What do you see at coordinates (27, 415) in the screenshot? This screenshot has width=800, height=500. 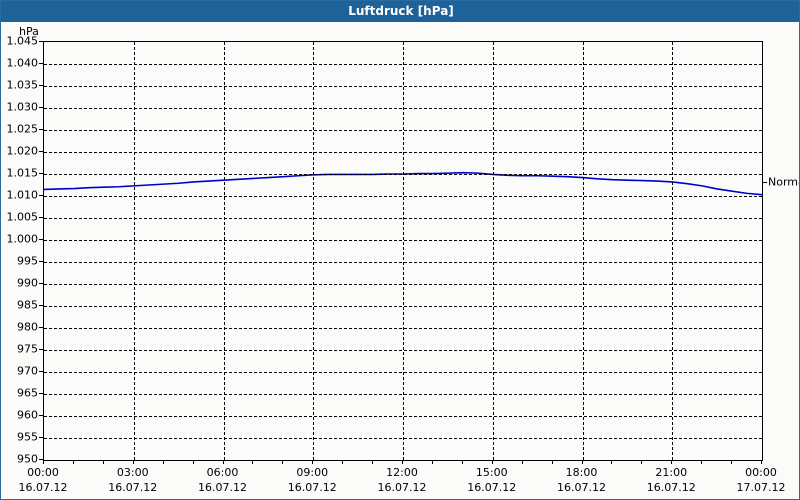 I see `y-tick-label: 960` at bounding box center [27, 415].